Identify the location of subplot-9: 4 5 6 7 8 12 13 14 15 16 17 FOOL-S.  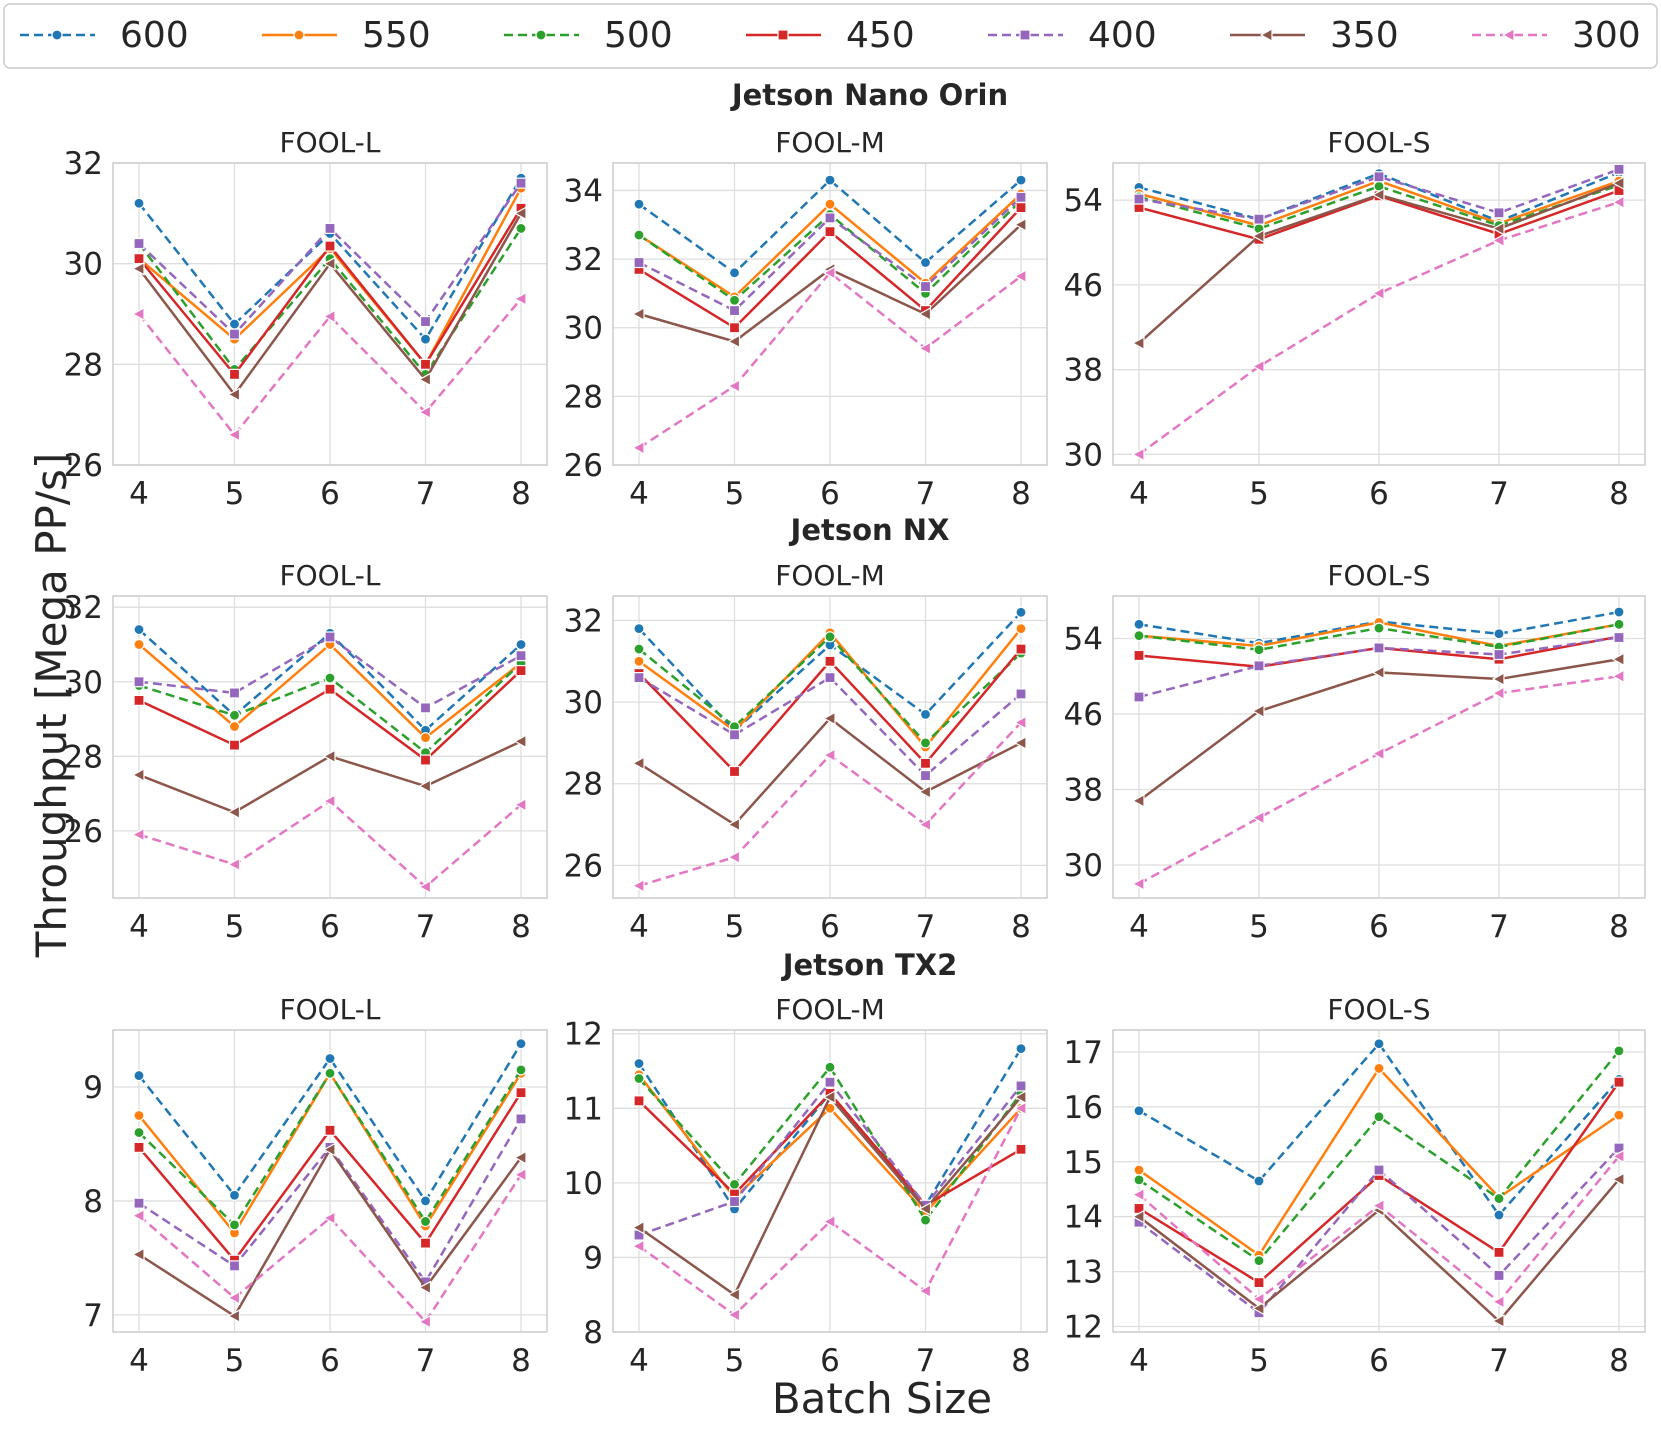
(1355, 1186).